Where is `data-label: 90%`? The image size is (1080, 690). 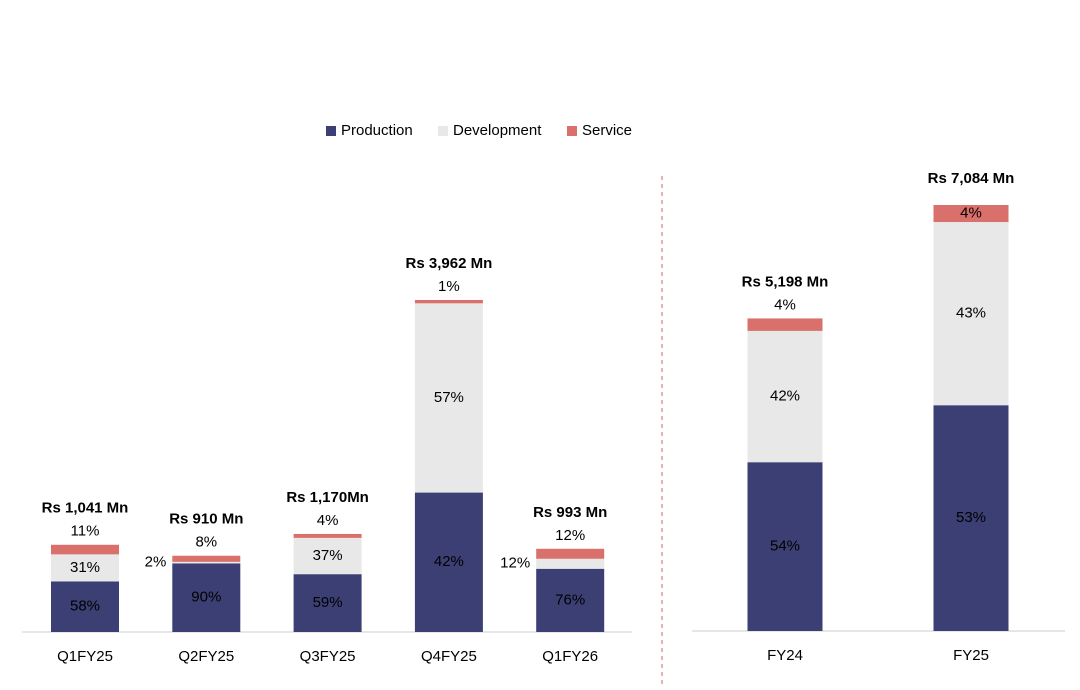 data-label: 90% is located at coordinates (206, 597).